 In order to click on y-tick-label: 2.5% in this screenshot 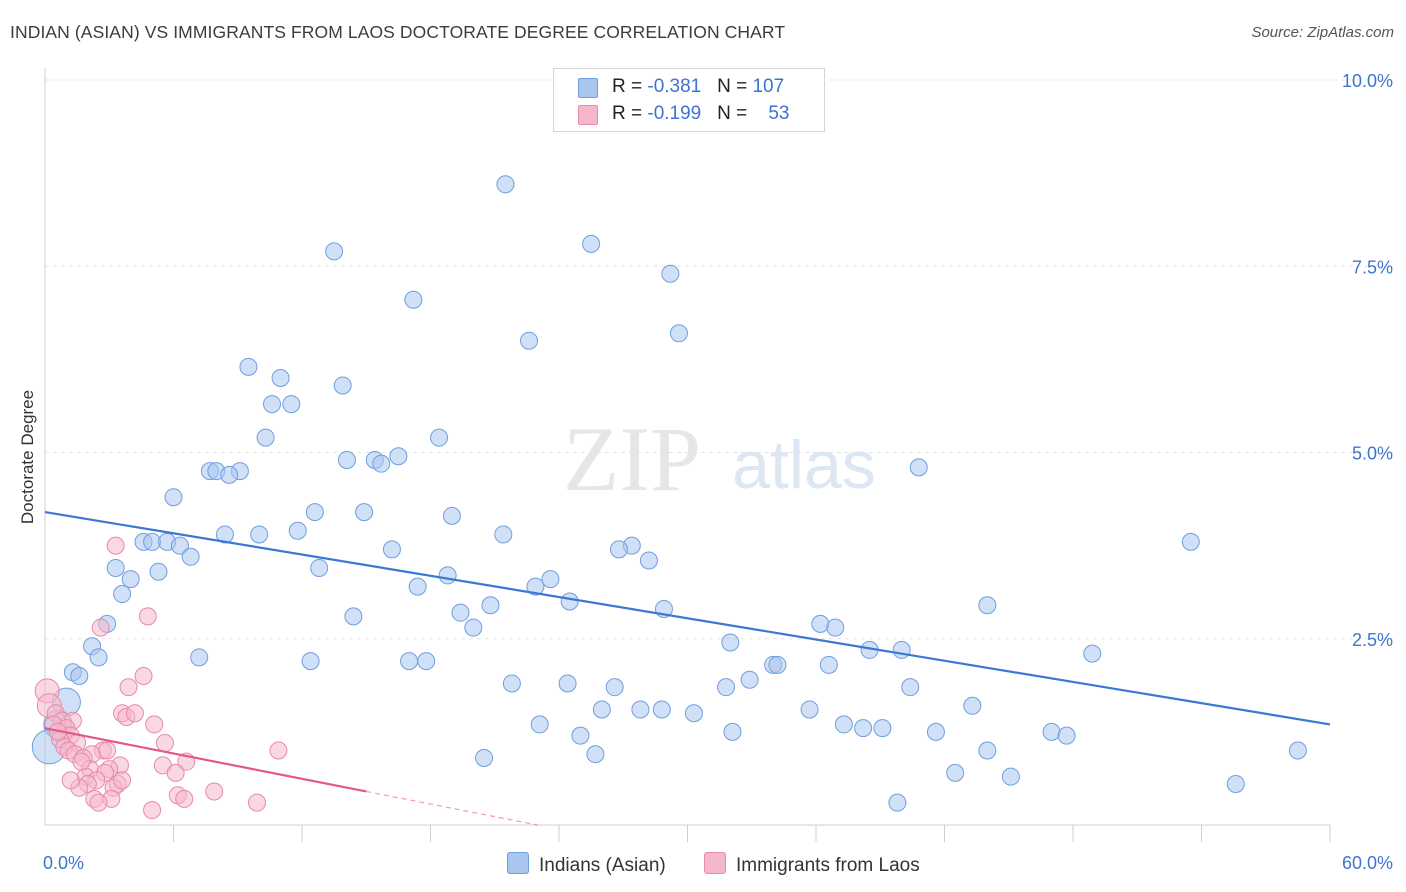, I will do `click(1372, 640)`.